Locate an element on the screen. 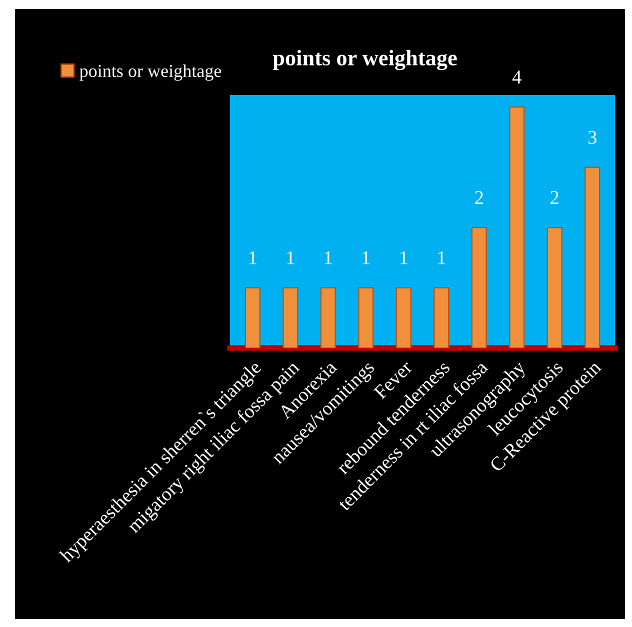  legend-label: points or weightage is located at coordinates (151, 72).